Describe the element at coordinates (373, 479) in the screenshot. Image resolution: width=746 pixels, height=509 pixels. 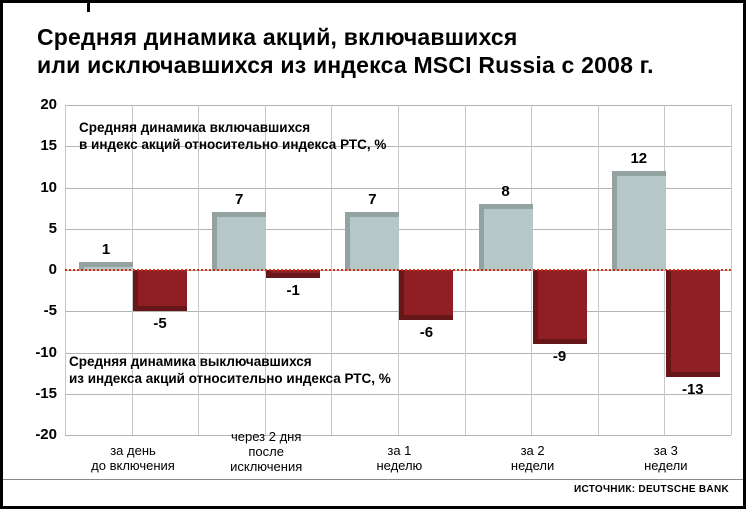
I see `footer-rule` at that location.